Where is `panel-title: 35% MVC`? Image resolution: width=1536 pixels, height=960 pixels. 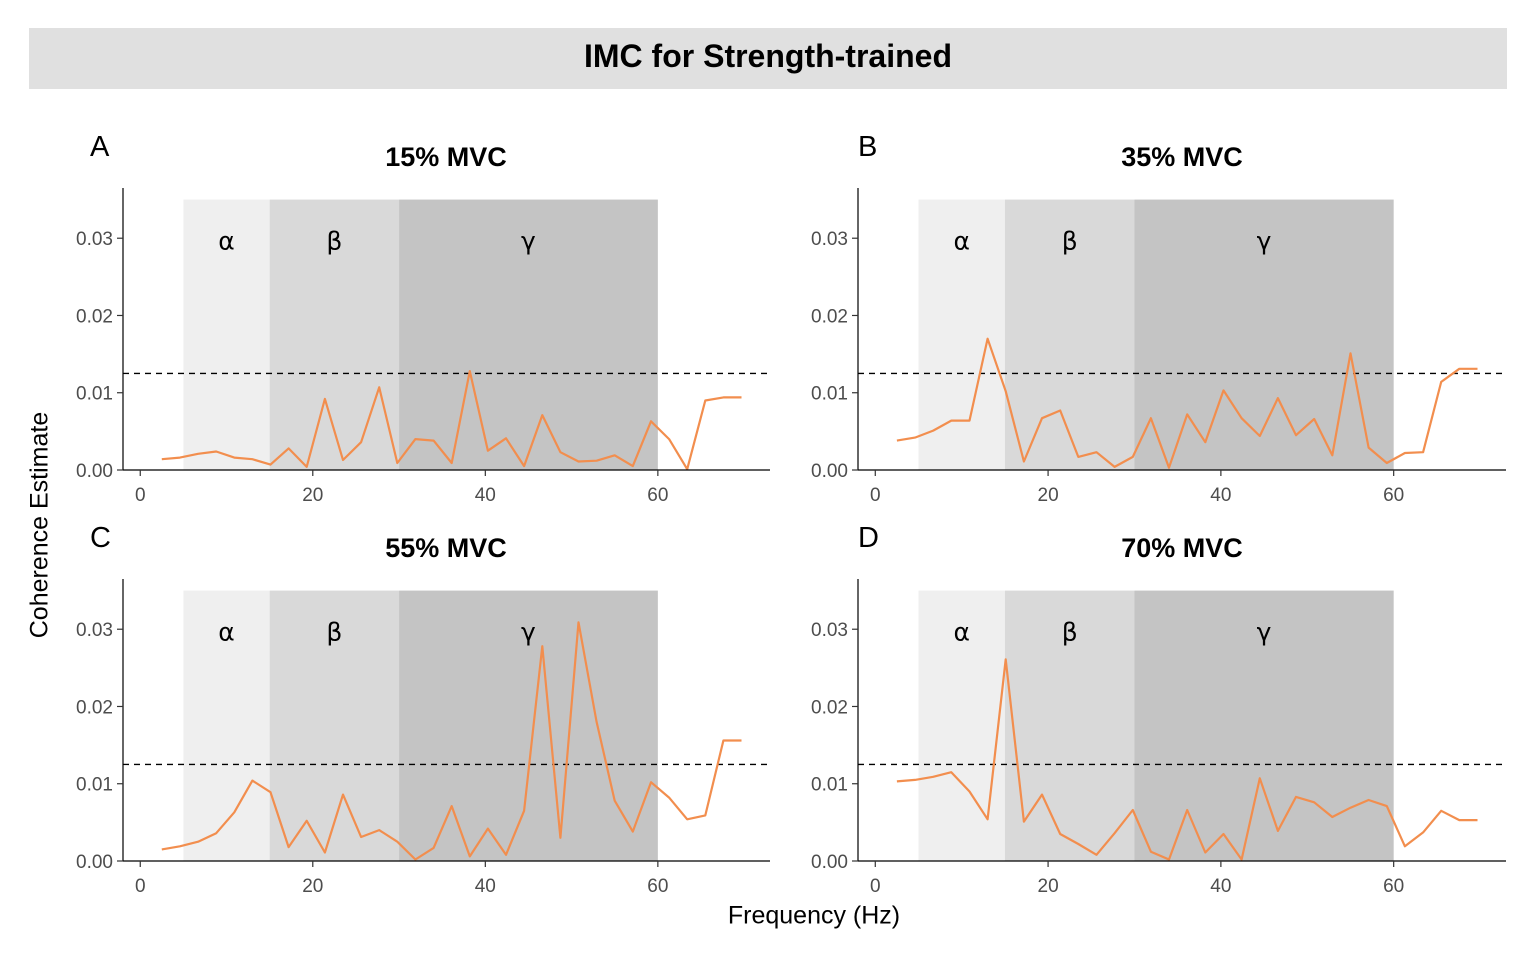
panel-title: 35% MVC is located at coordinates (1182, 157).